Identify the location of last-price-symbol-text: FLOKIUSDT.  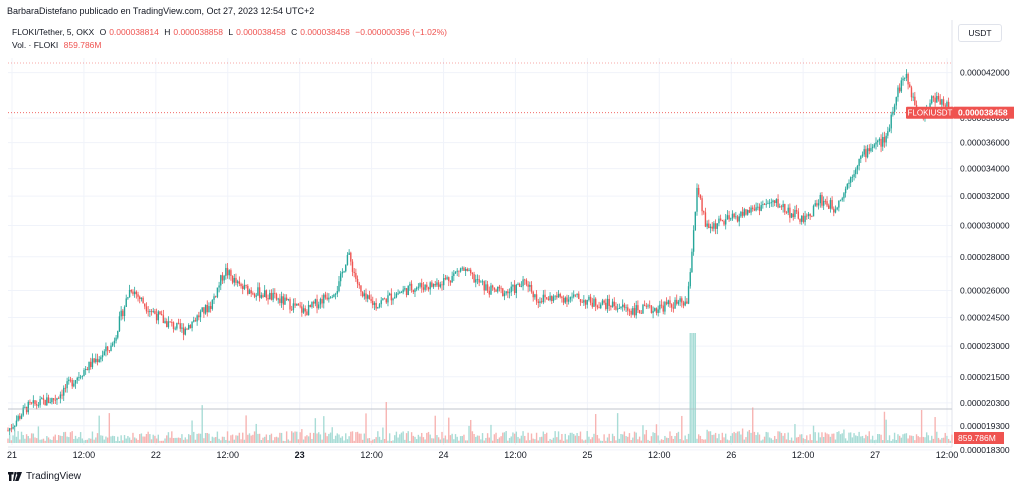
(930, 113).